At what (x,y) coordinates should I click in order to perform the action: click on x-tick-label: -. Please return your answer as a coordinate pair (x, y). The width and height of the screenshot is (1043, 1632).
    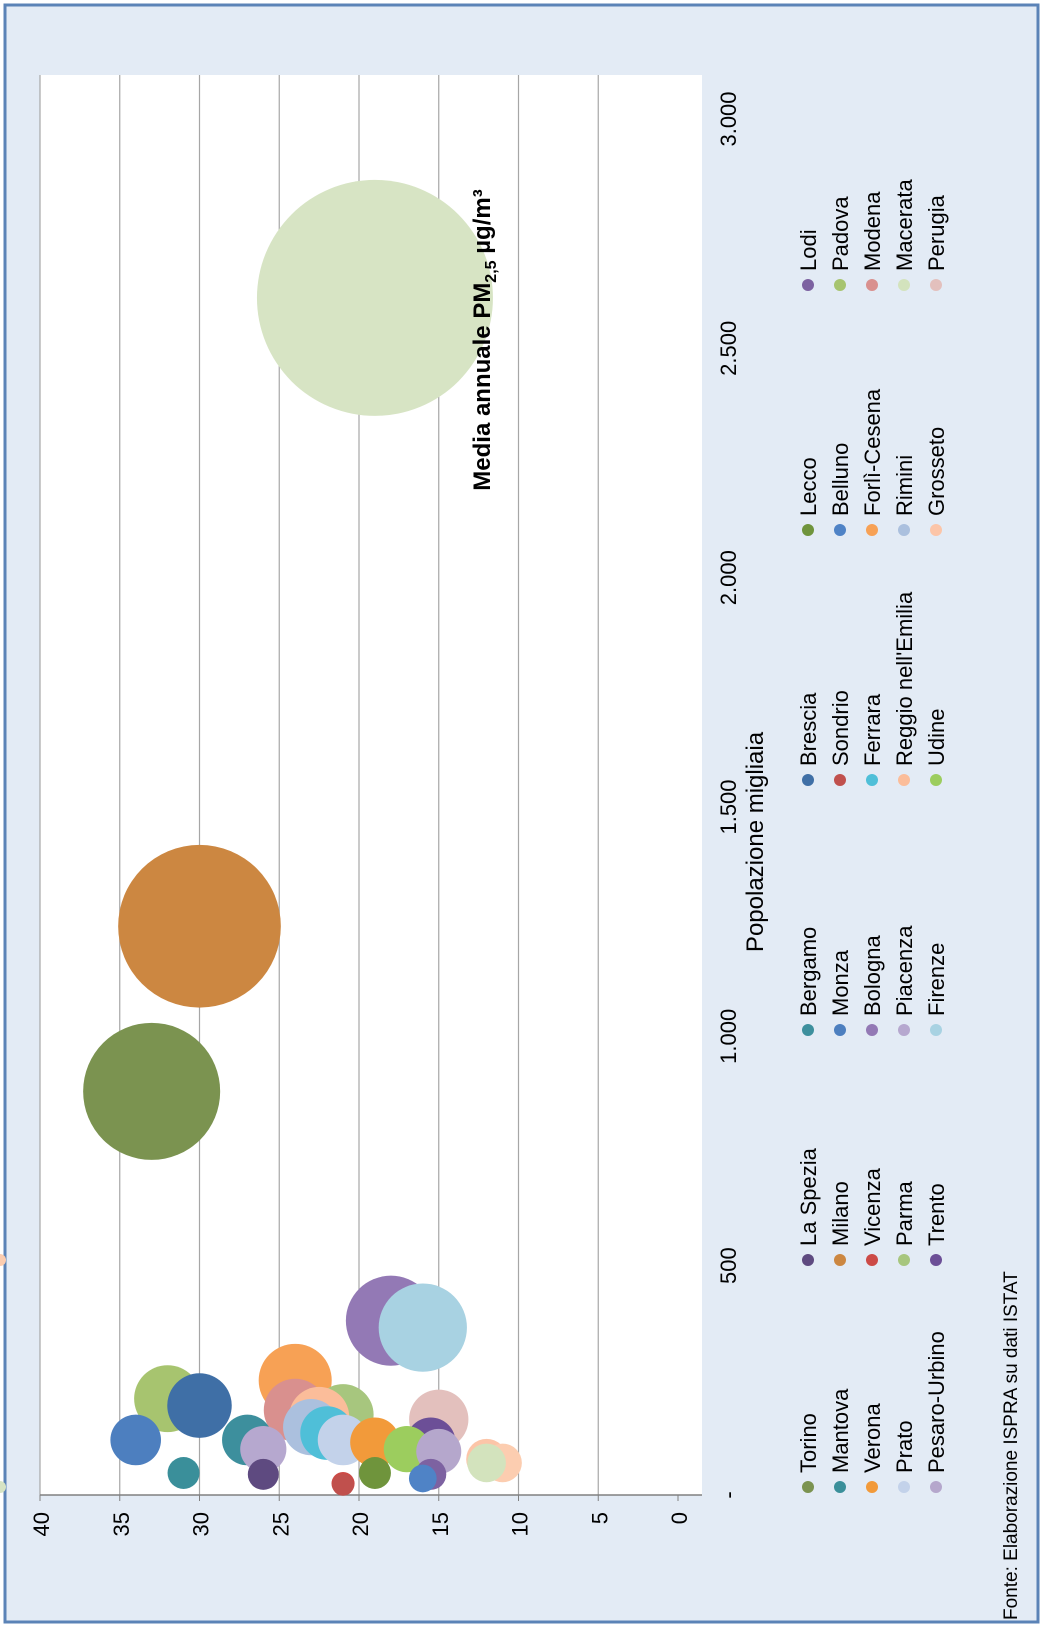
    Looking at the image, I should click on (728, 1494).